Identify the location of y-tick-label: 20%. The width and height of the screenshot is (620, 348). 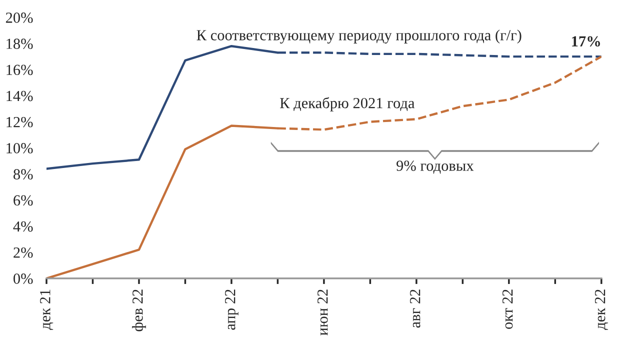
(19, 17).